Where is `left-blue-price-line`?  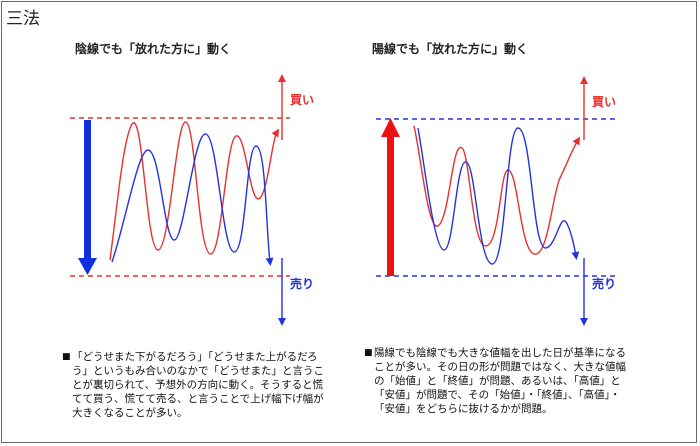
left-blue-price-line is located at coordinates (192, 199).